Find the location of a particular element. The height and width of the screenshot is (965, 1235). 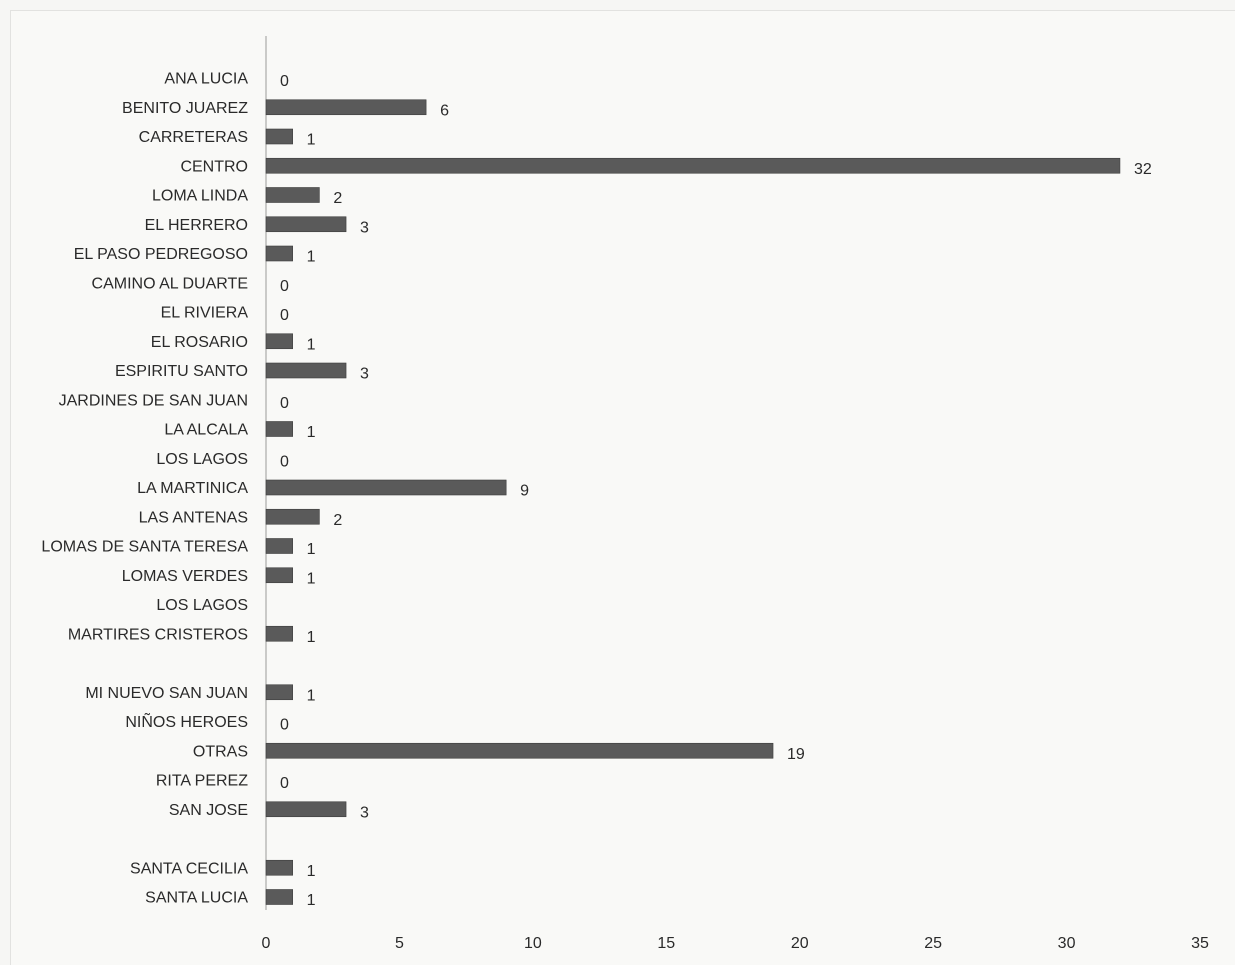

category-label: LOMAS VERDES is located at coordinates (185, 576).